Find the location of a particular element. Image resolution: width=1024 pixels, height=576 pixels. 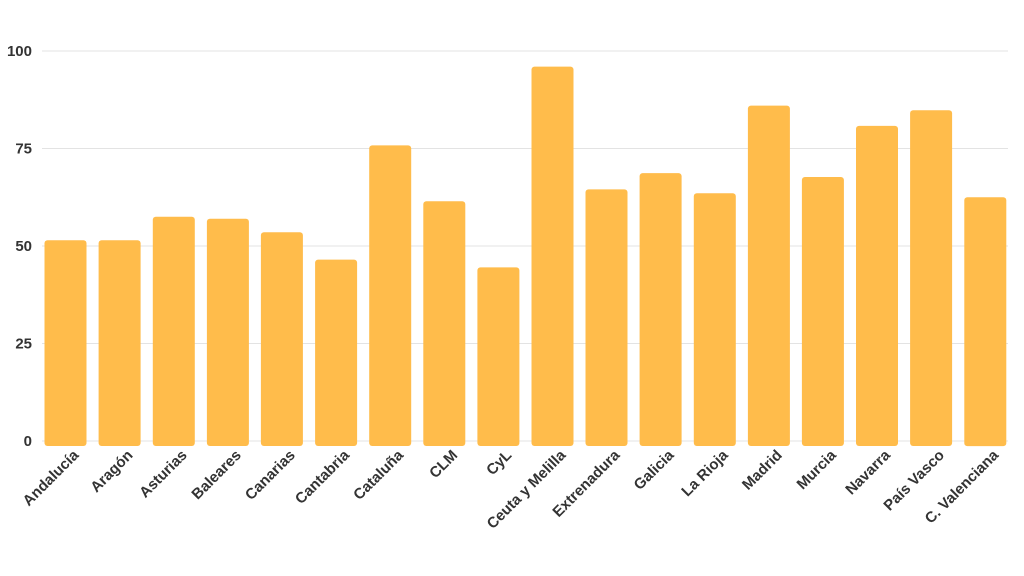

x-category-label-7: CLM is located at coordinates (443, 464).